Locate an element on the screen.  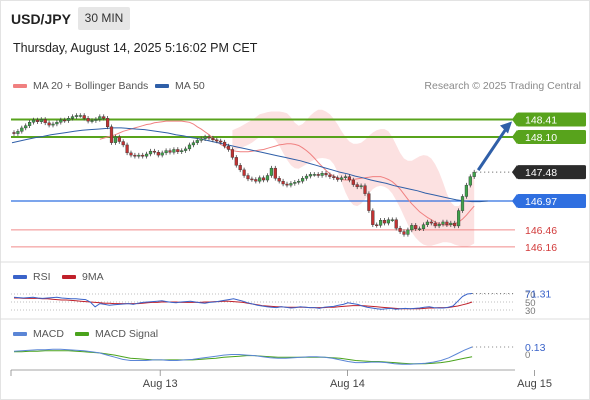
legend-rsi: RSI is located at coordinates (32, 277).